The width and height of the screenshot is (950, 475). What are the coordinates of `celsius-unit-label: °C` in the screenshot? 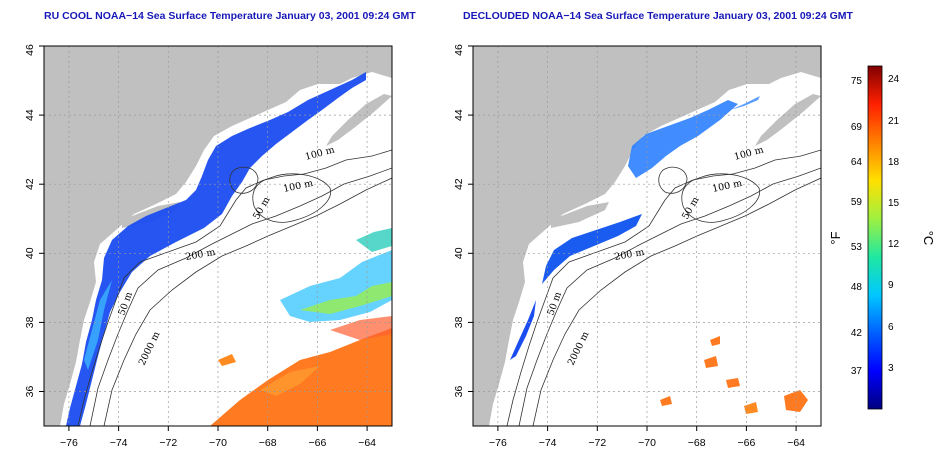 It's located at (928, 238).